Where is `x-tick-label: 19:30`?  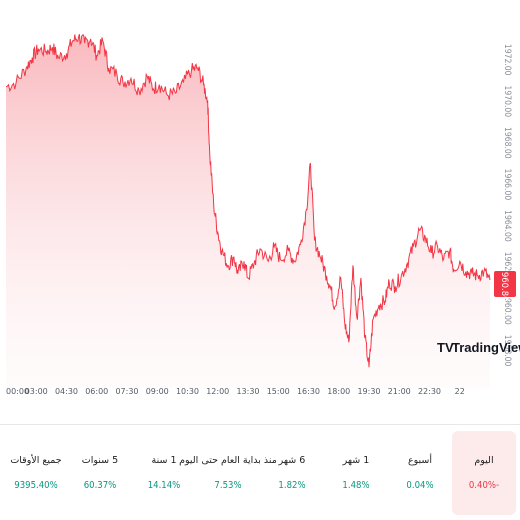 x-tick-label: 19:30 is located at coordinates (368, 391).